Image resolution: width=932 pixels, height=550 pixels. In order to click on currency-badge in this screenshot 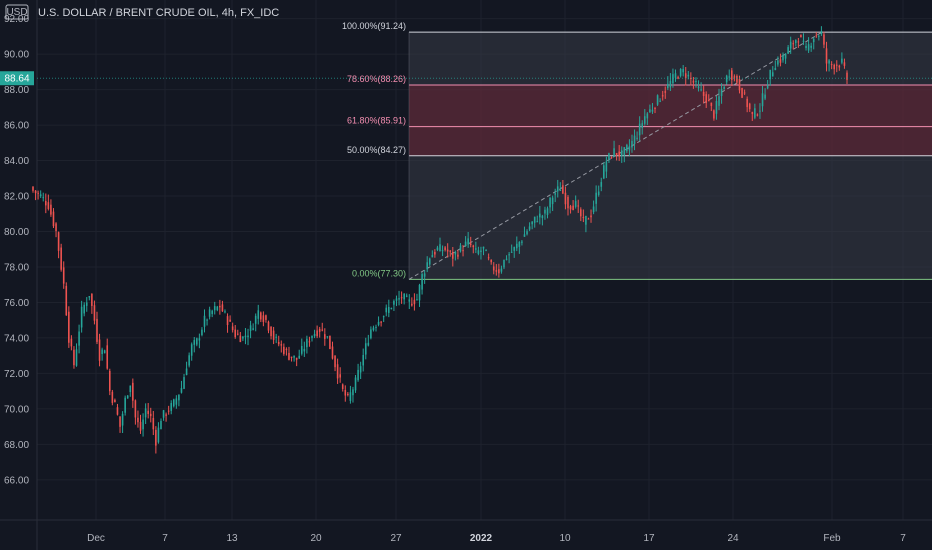, I will do `click(17, 12)`.